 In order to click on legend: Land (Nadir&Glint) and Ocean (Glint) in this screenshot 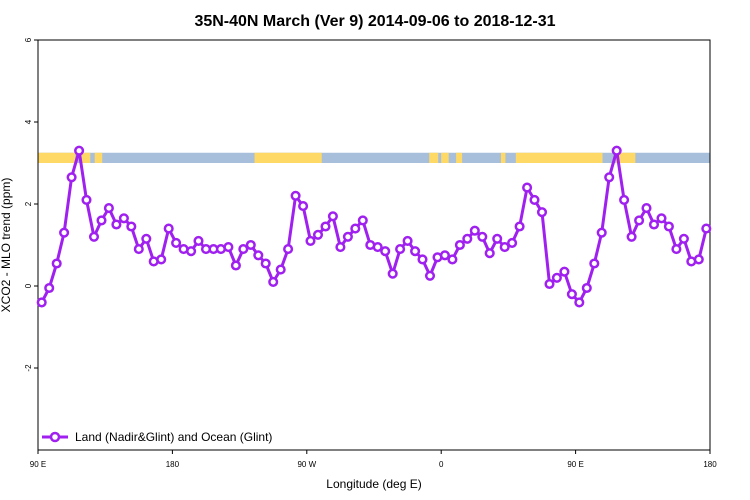, I will do `click(157, 437)`.